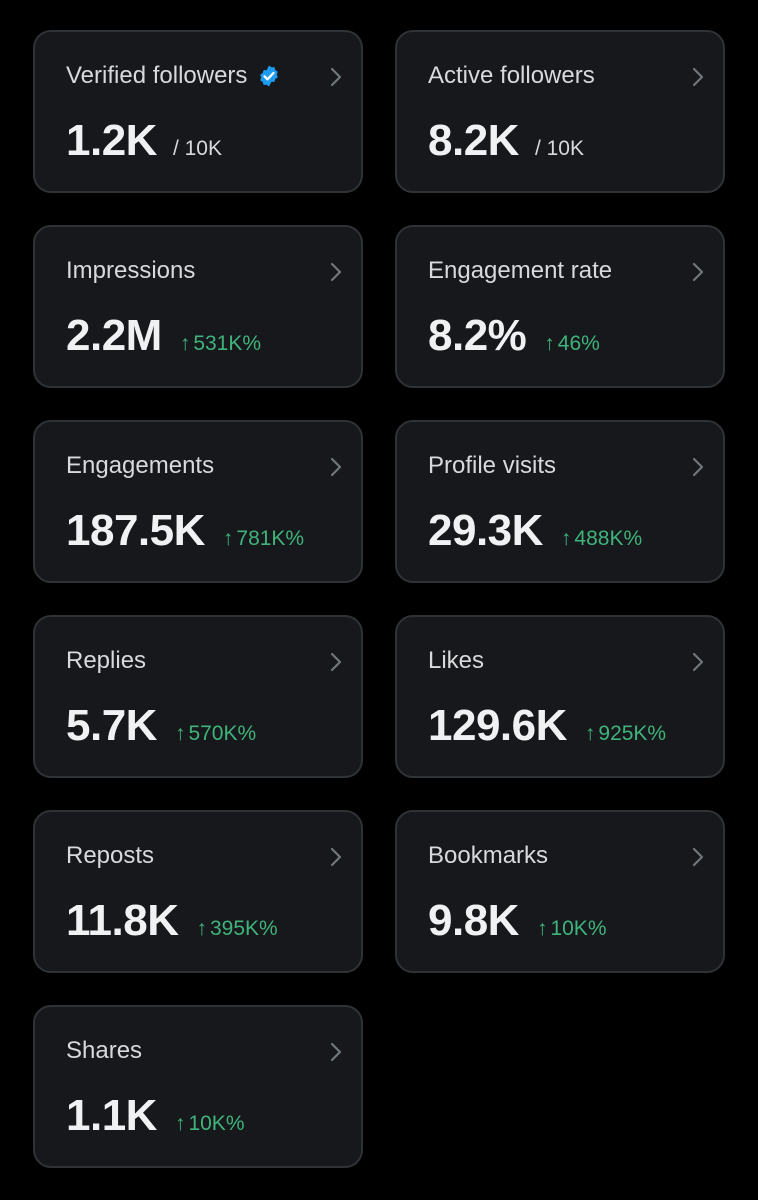 The image size is (758, 1200). I want to click on metric-change-value: 46%, so click(578, 343).